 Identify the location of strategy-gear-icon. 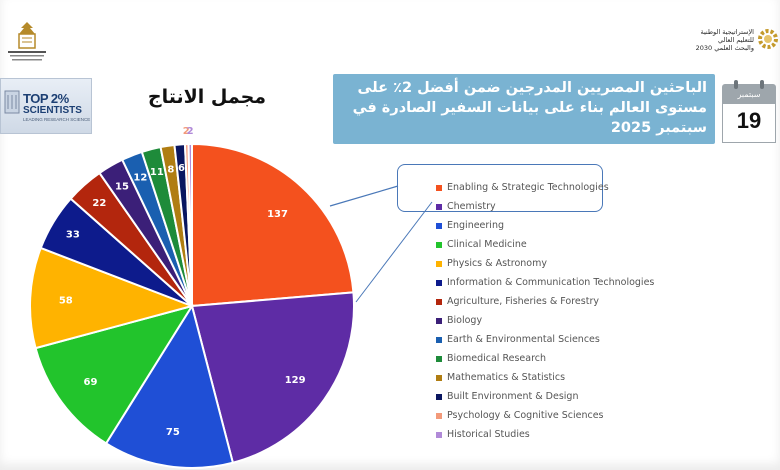
(768, 39).